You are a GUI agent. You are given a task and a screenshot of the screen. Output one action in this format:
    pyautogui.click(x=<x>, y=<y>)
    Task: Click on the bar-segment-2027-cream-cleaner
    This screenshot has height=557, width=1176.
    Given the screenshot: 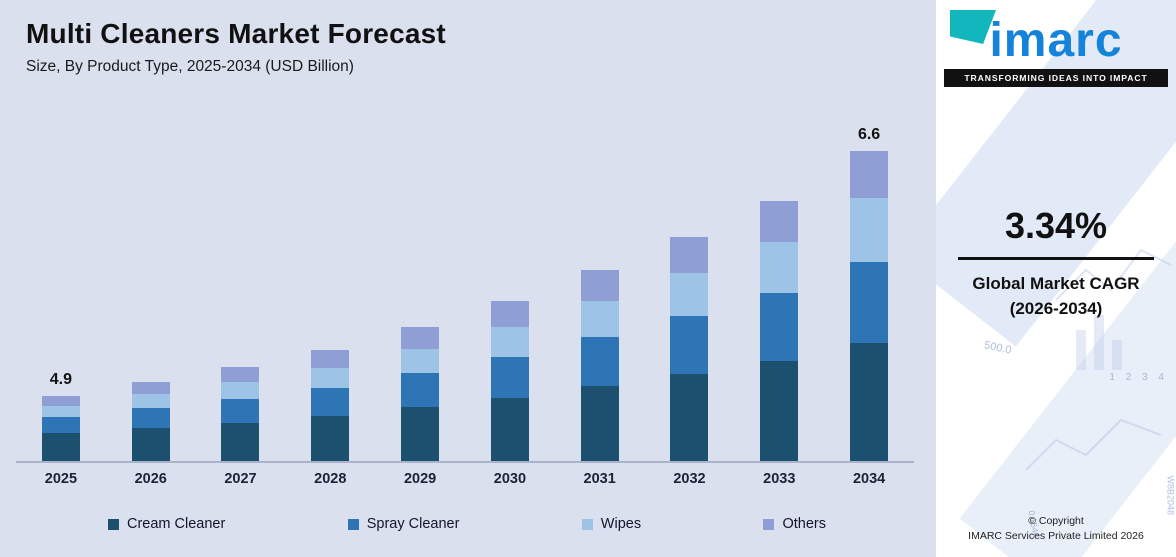 What is the action you would take?
    pyautogui.click(x=240, y=442)
    